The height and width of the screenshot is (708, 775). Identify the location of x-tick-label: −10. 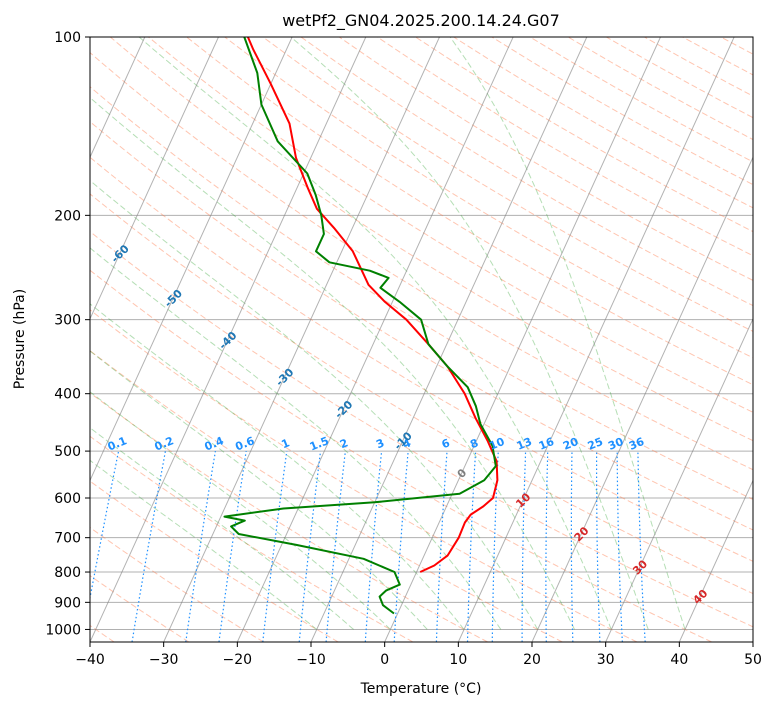
(311, 660).